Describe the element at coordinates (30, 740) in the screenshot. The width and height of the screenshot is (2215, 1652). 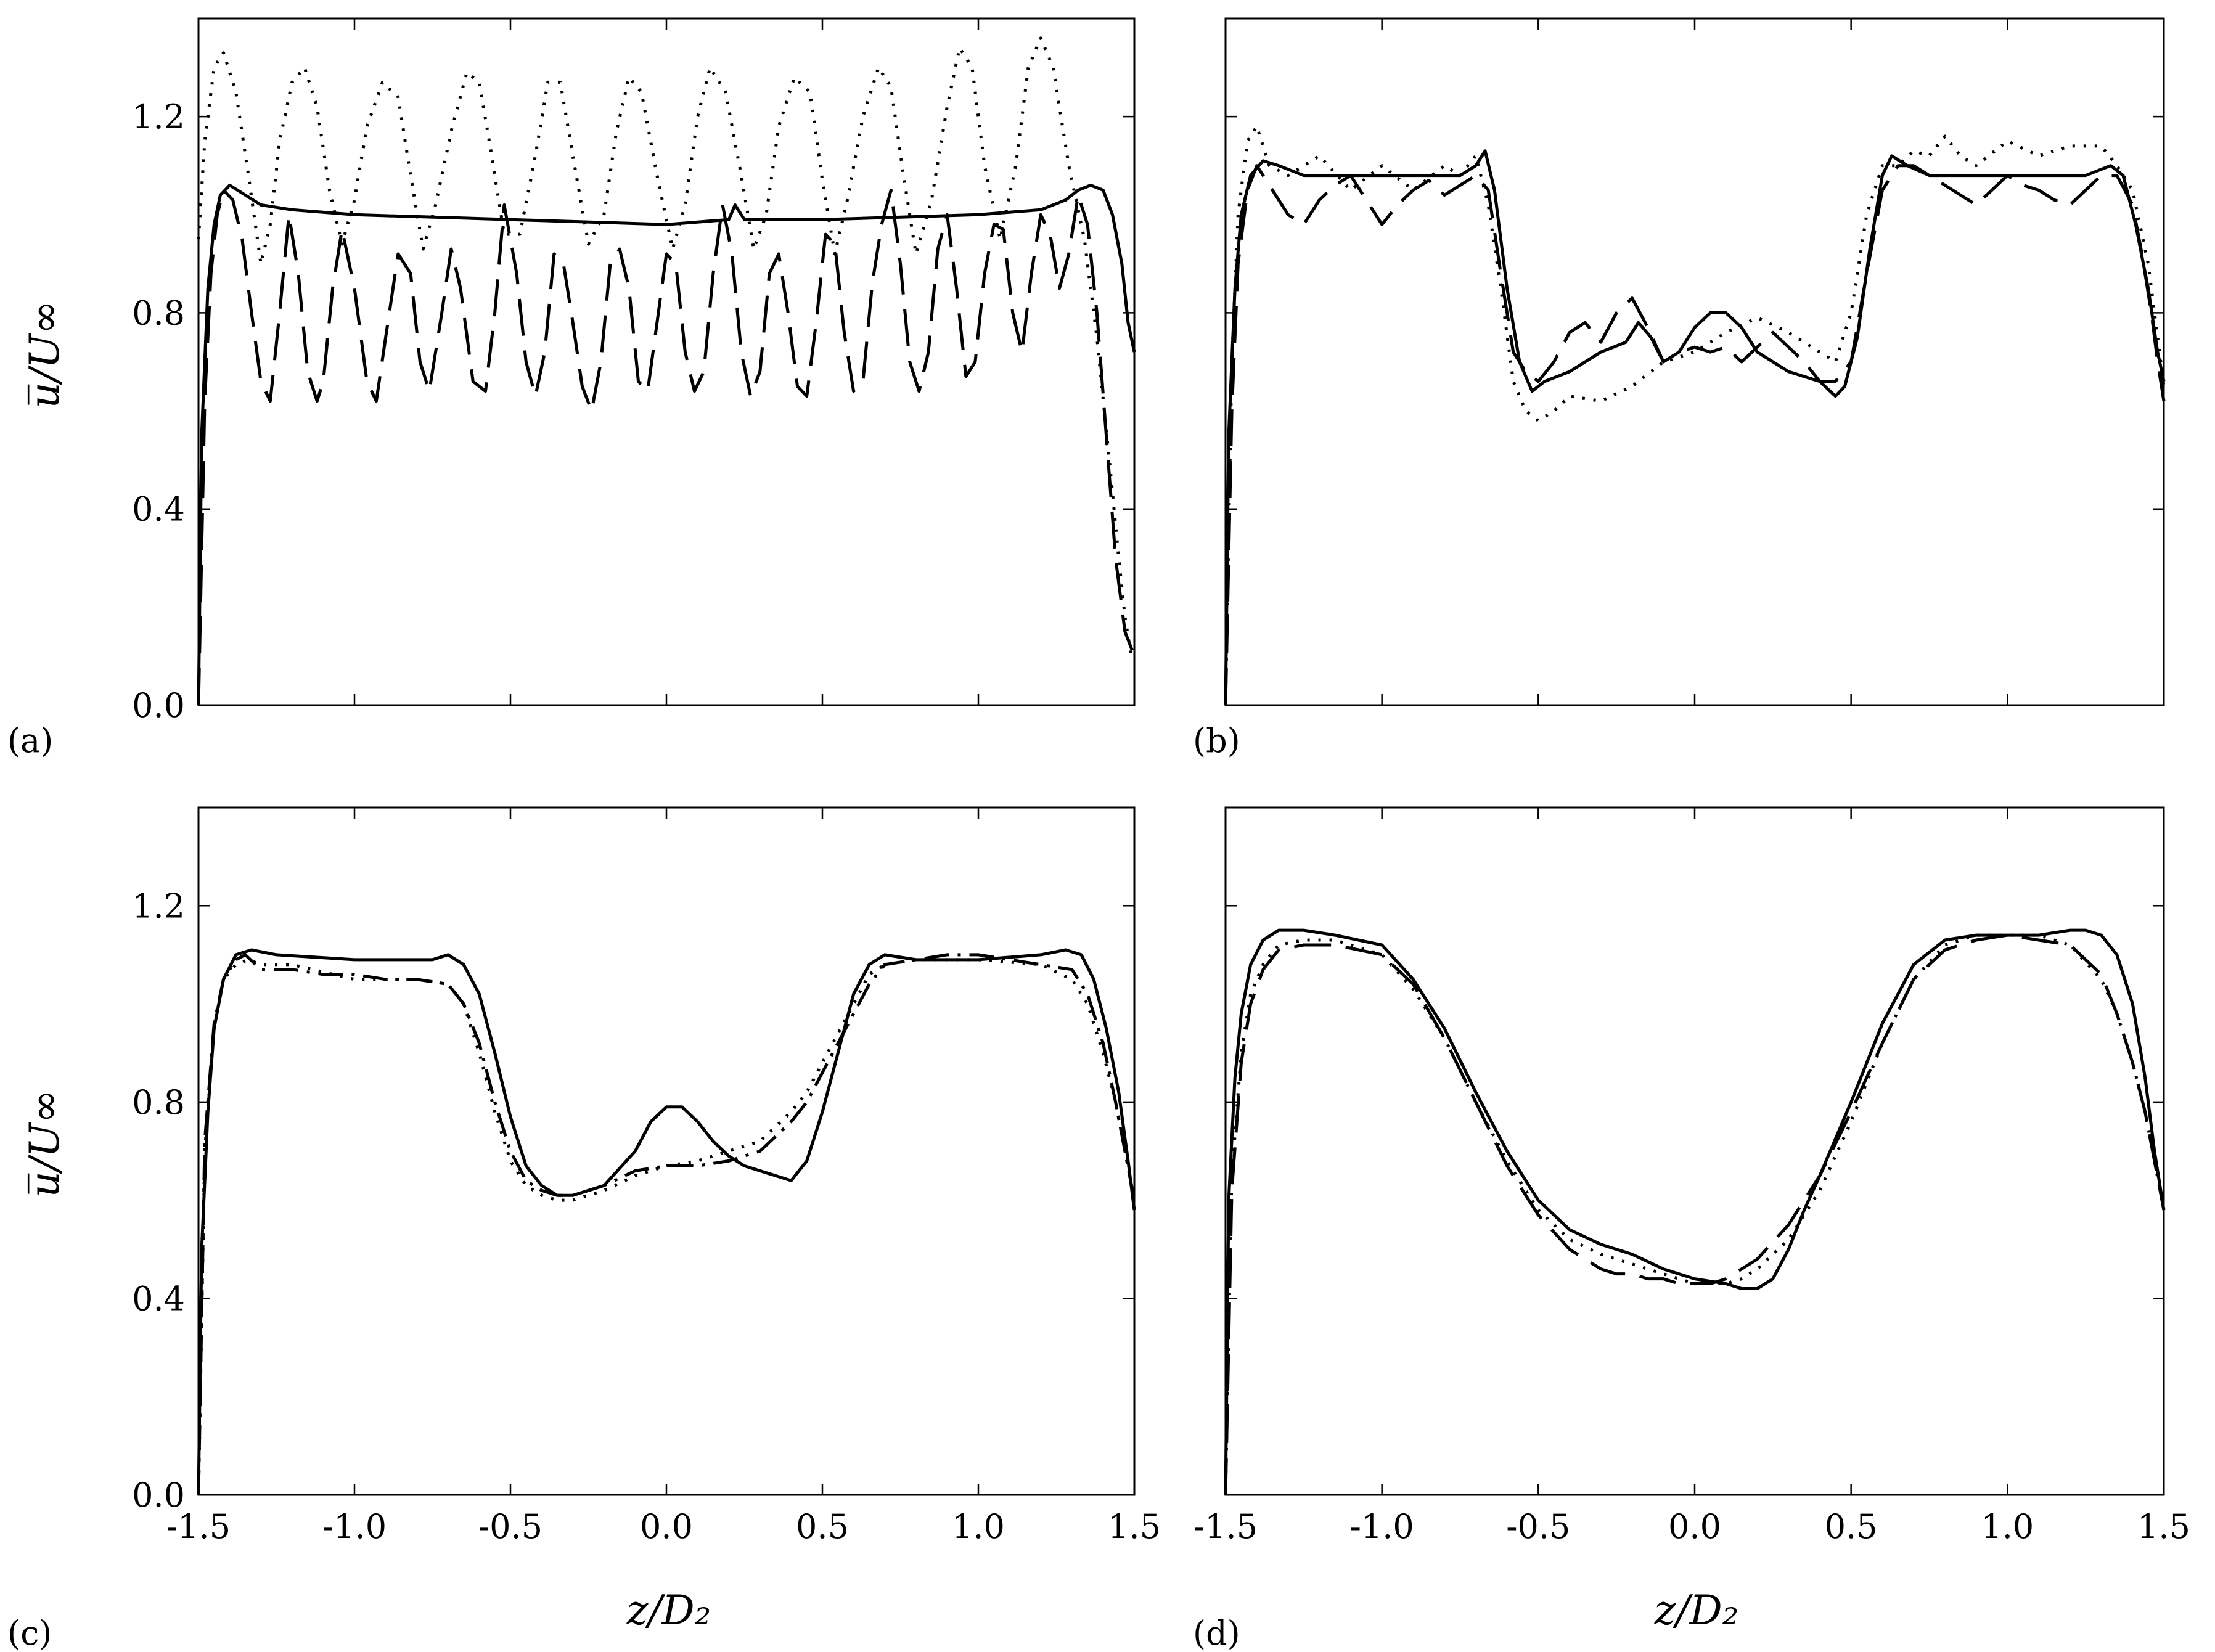
I see `panel-label-a: (a)` at that location.